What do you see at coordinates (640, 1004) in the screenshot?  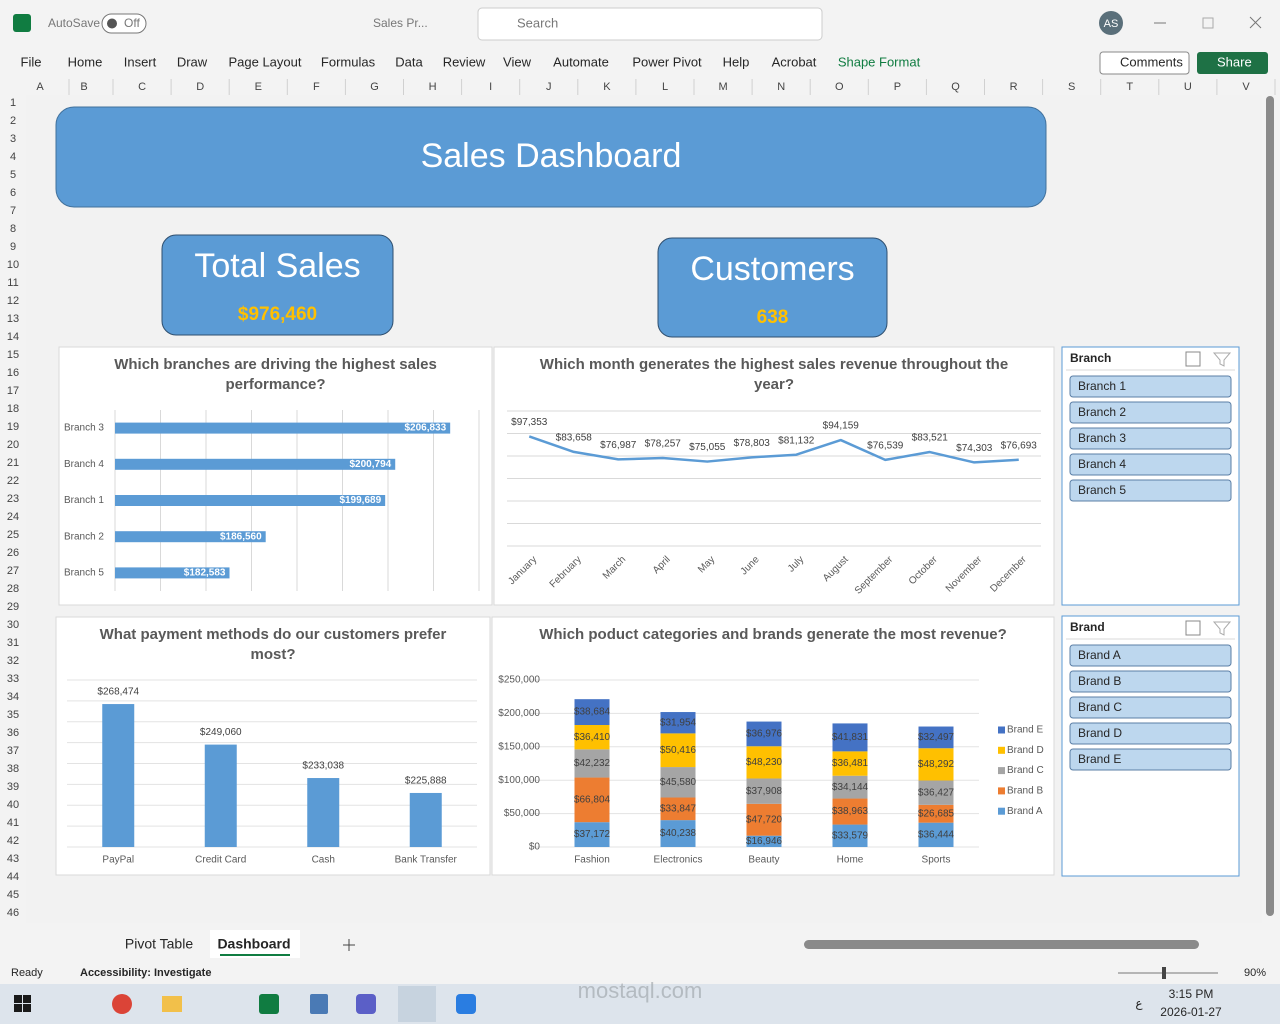 I see `taskbar` at bounding box center [640, 1004].